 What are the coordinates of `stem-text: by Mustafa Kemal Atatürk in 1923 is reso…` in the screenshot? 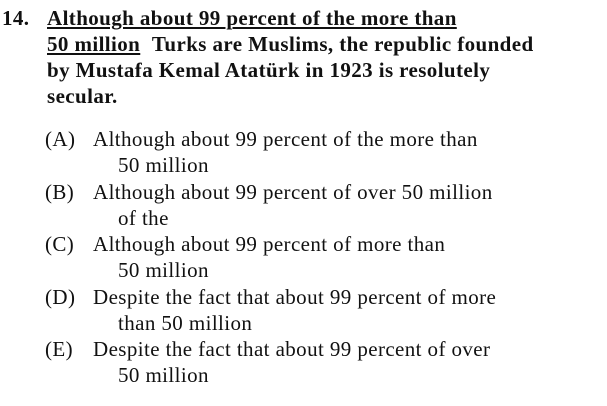 It's located at (269, 70).